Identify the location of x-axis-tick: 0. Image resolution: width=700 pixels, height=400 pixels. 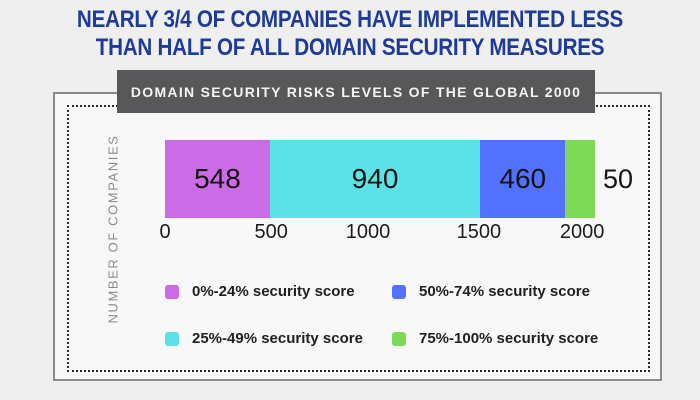
(165, 232).